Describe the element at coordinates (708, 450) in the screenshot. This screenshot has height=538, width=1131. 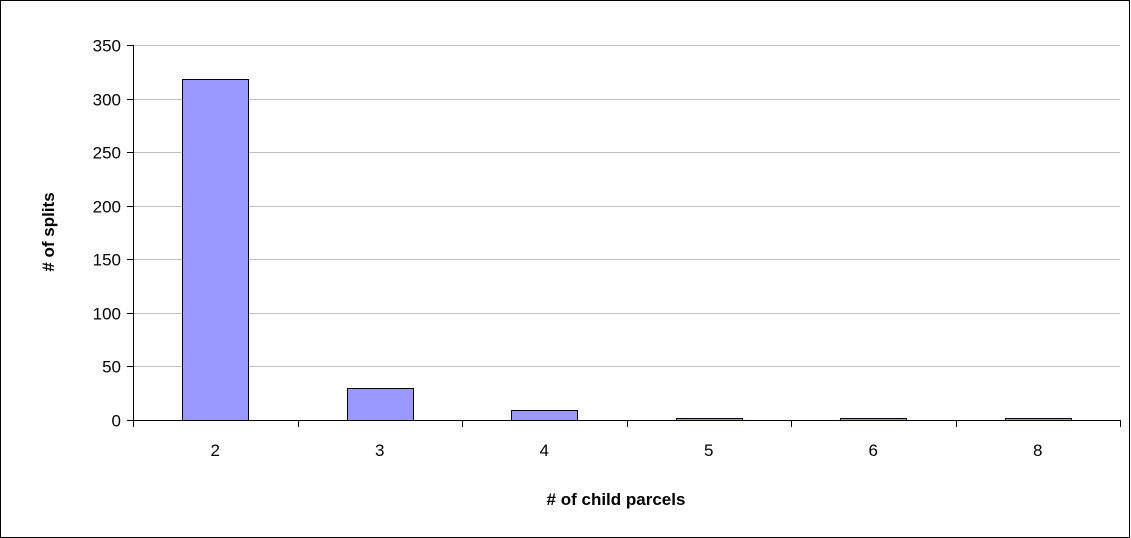
I see `x-tick-label: 5` at that location.